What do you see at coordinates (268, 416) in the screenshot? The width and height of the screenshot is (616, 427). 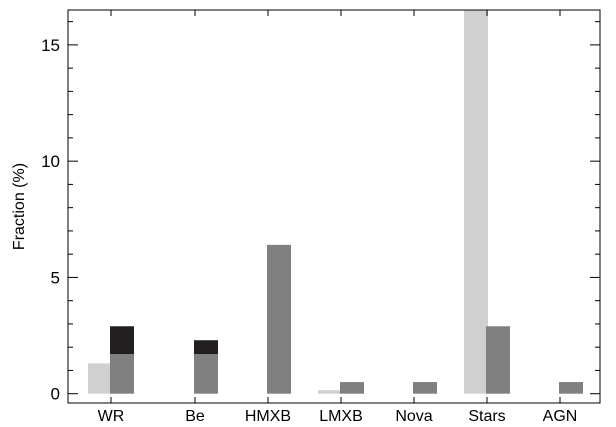 I see `x-category-label-hmxb: HMXB` at bounding box center [268, 416].